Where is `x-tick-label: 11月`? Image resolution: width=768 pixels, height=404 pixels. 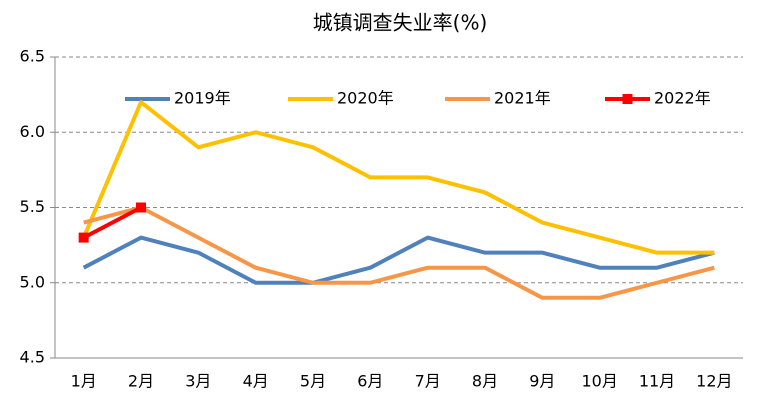 x-tick-label: 11月 is located at coordinates (657, 381).